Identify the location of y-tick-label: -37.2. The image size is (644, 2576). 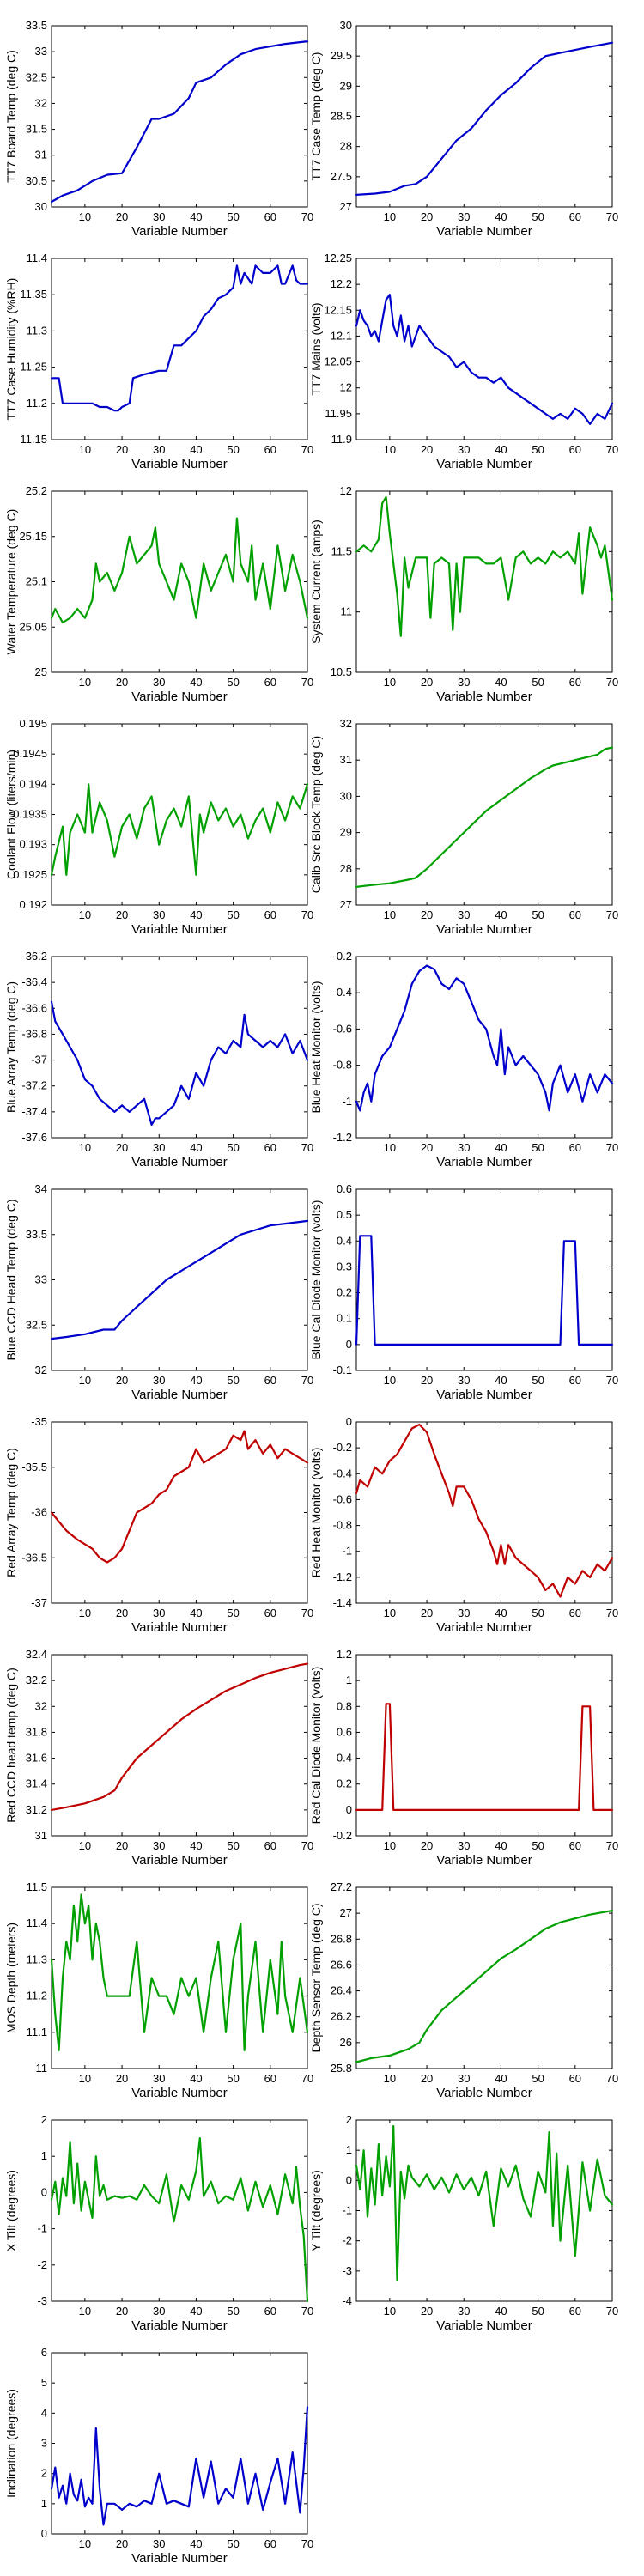
(34, 1085).